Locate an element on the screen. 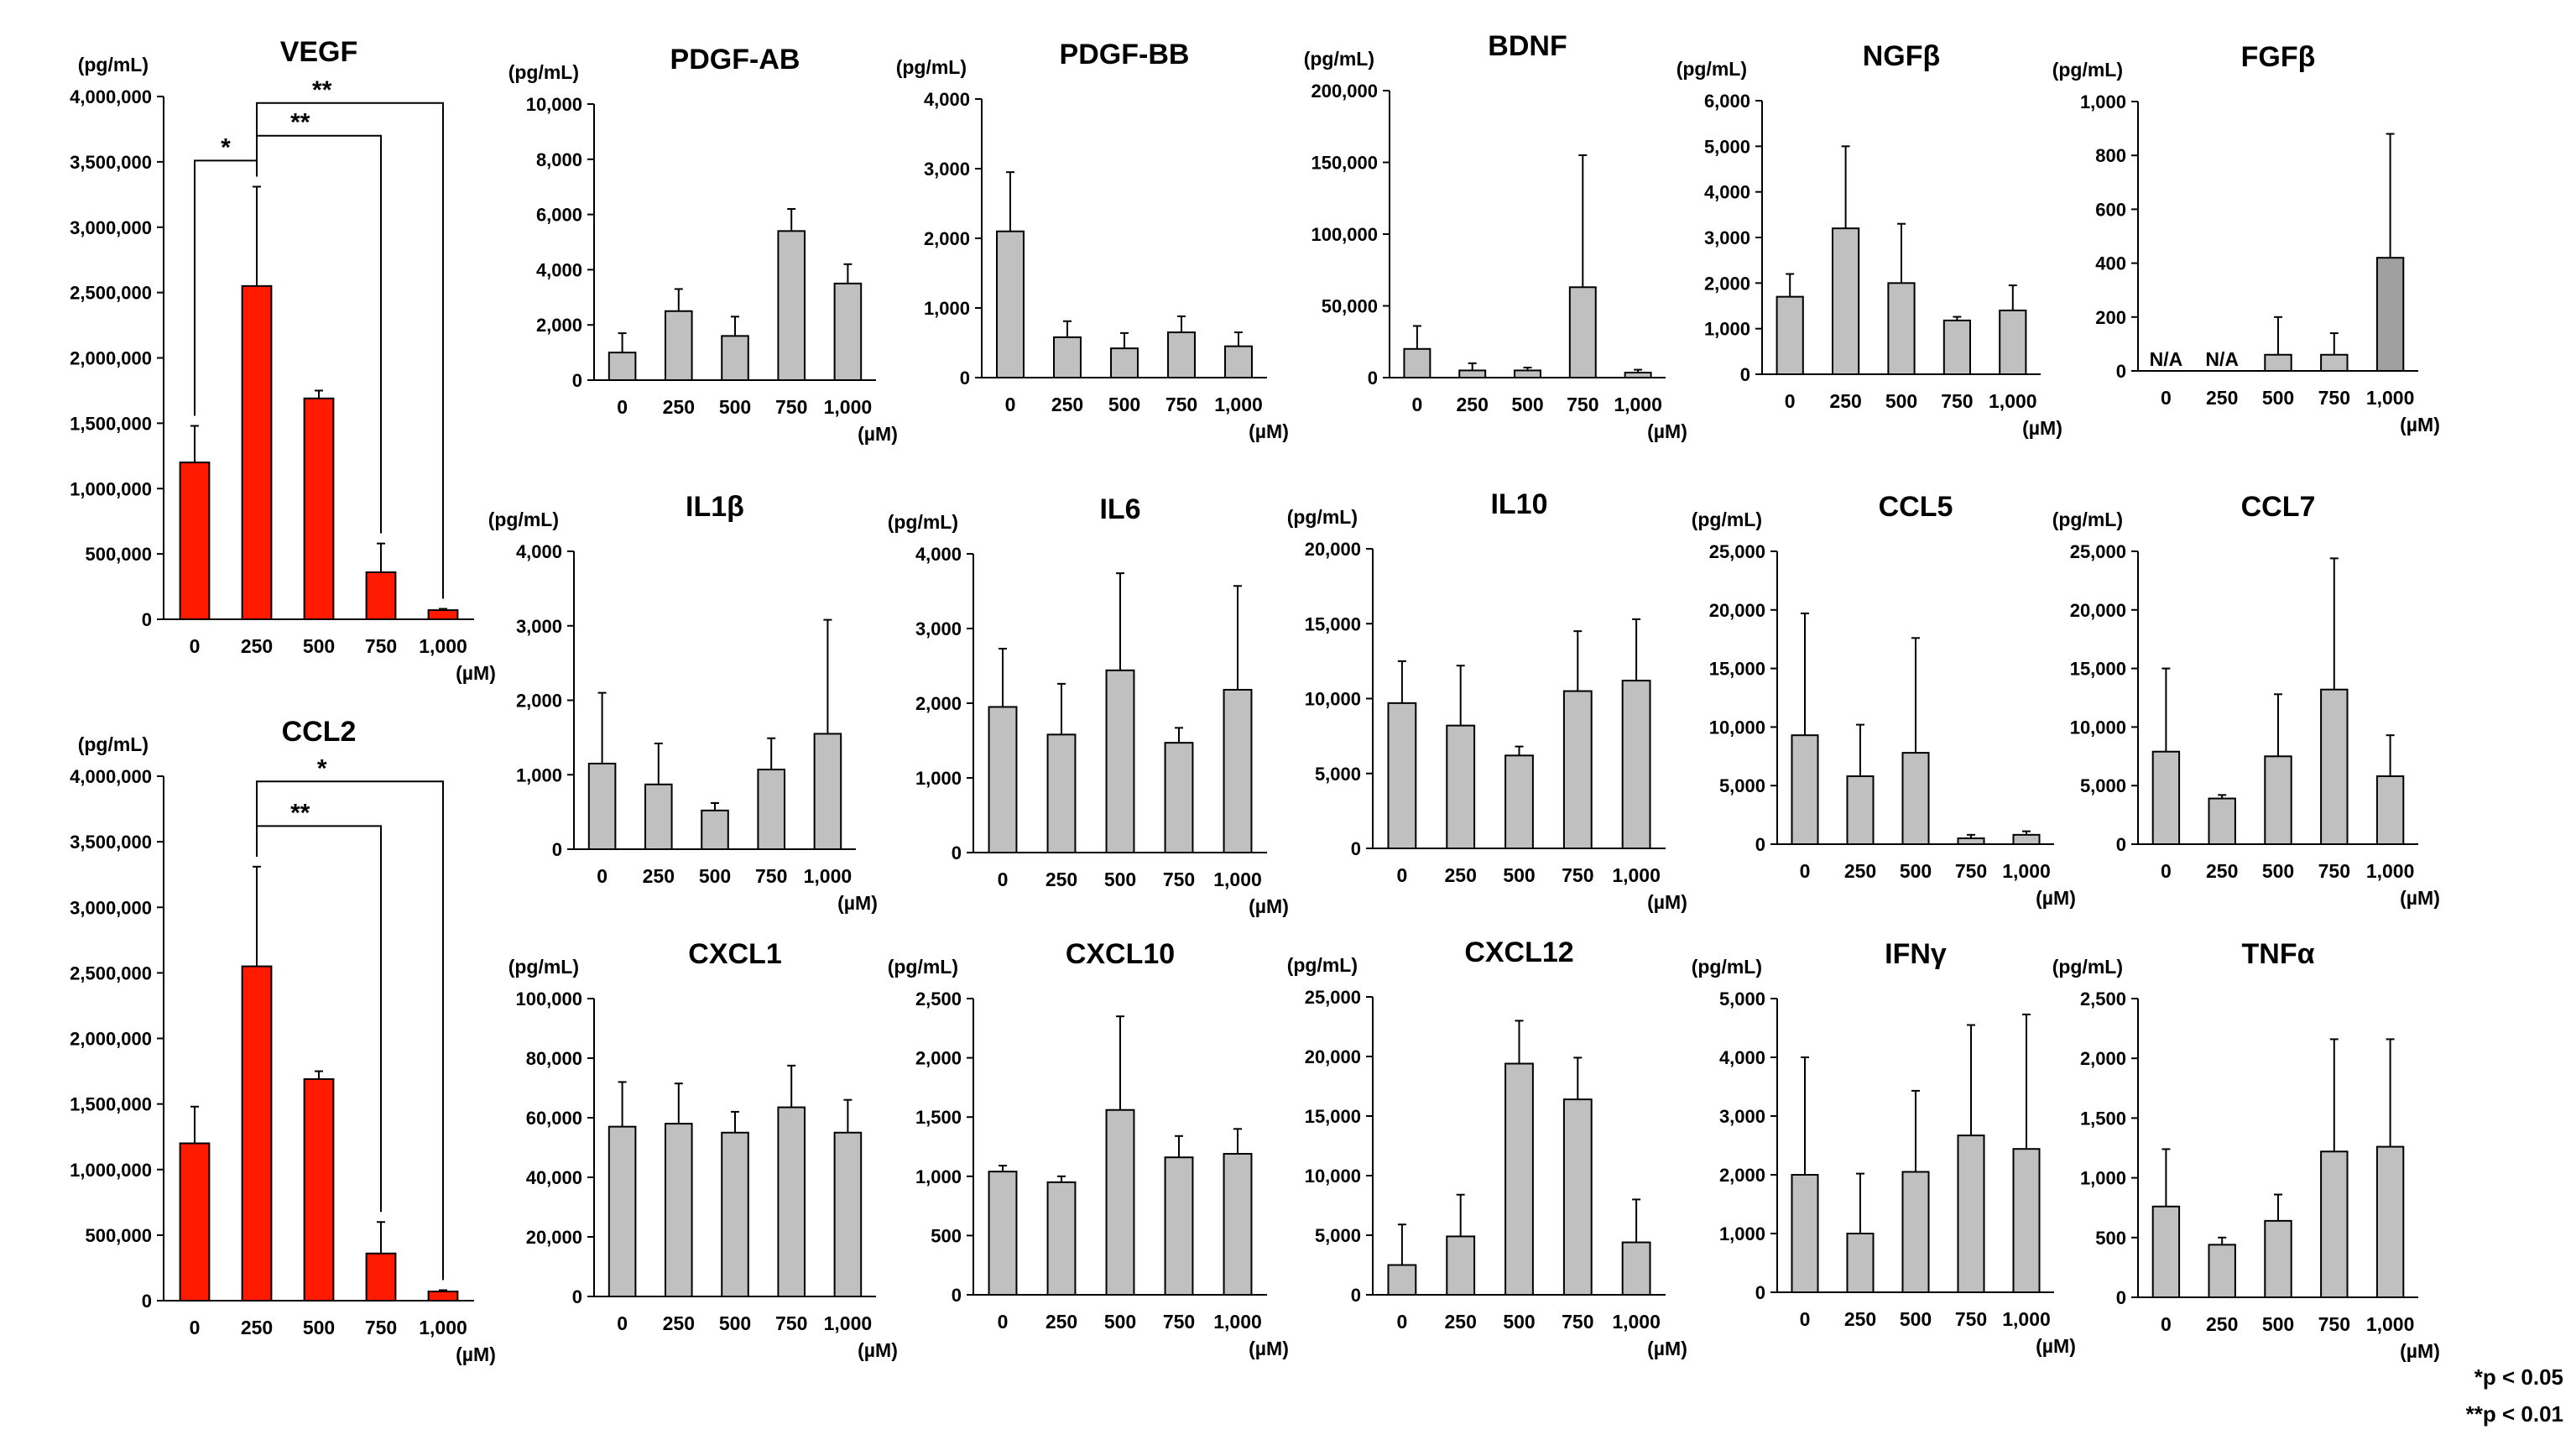 Image resolution: width=2576 pixels, height=1445 pixels. y-tick-label: 5,000 is located at coordinates (2103, 785).